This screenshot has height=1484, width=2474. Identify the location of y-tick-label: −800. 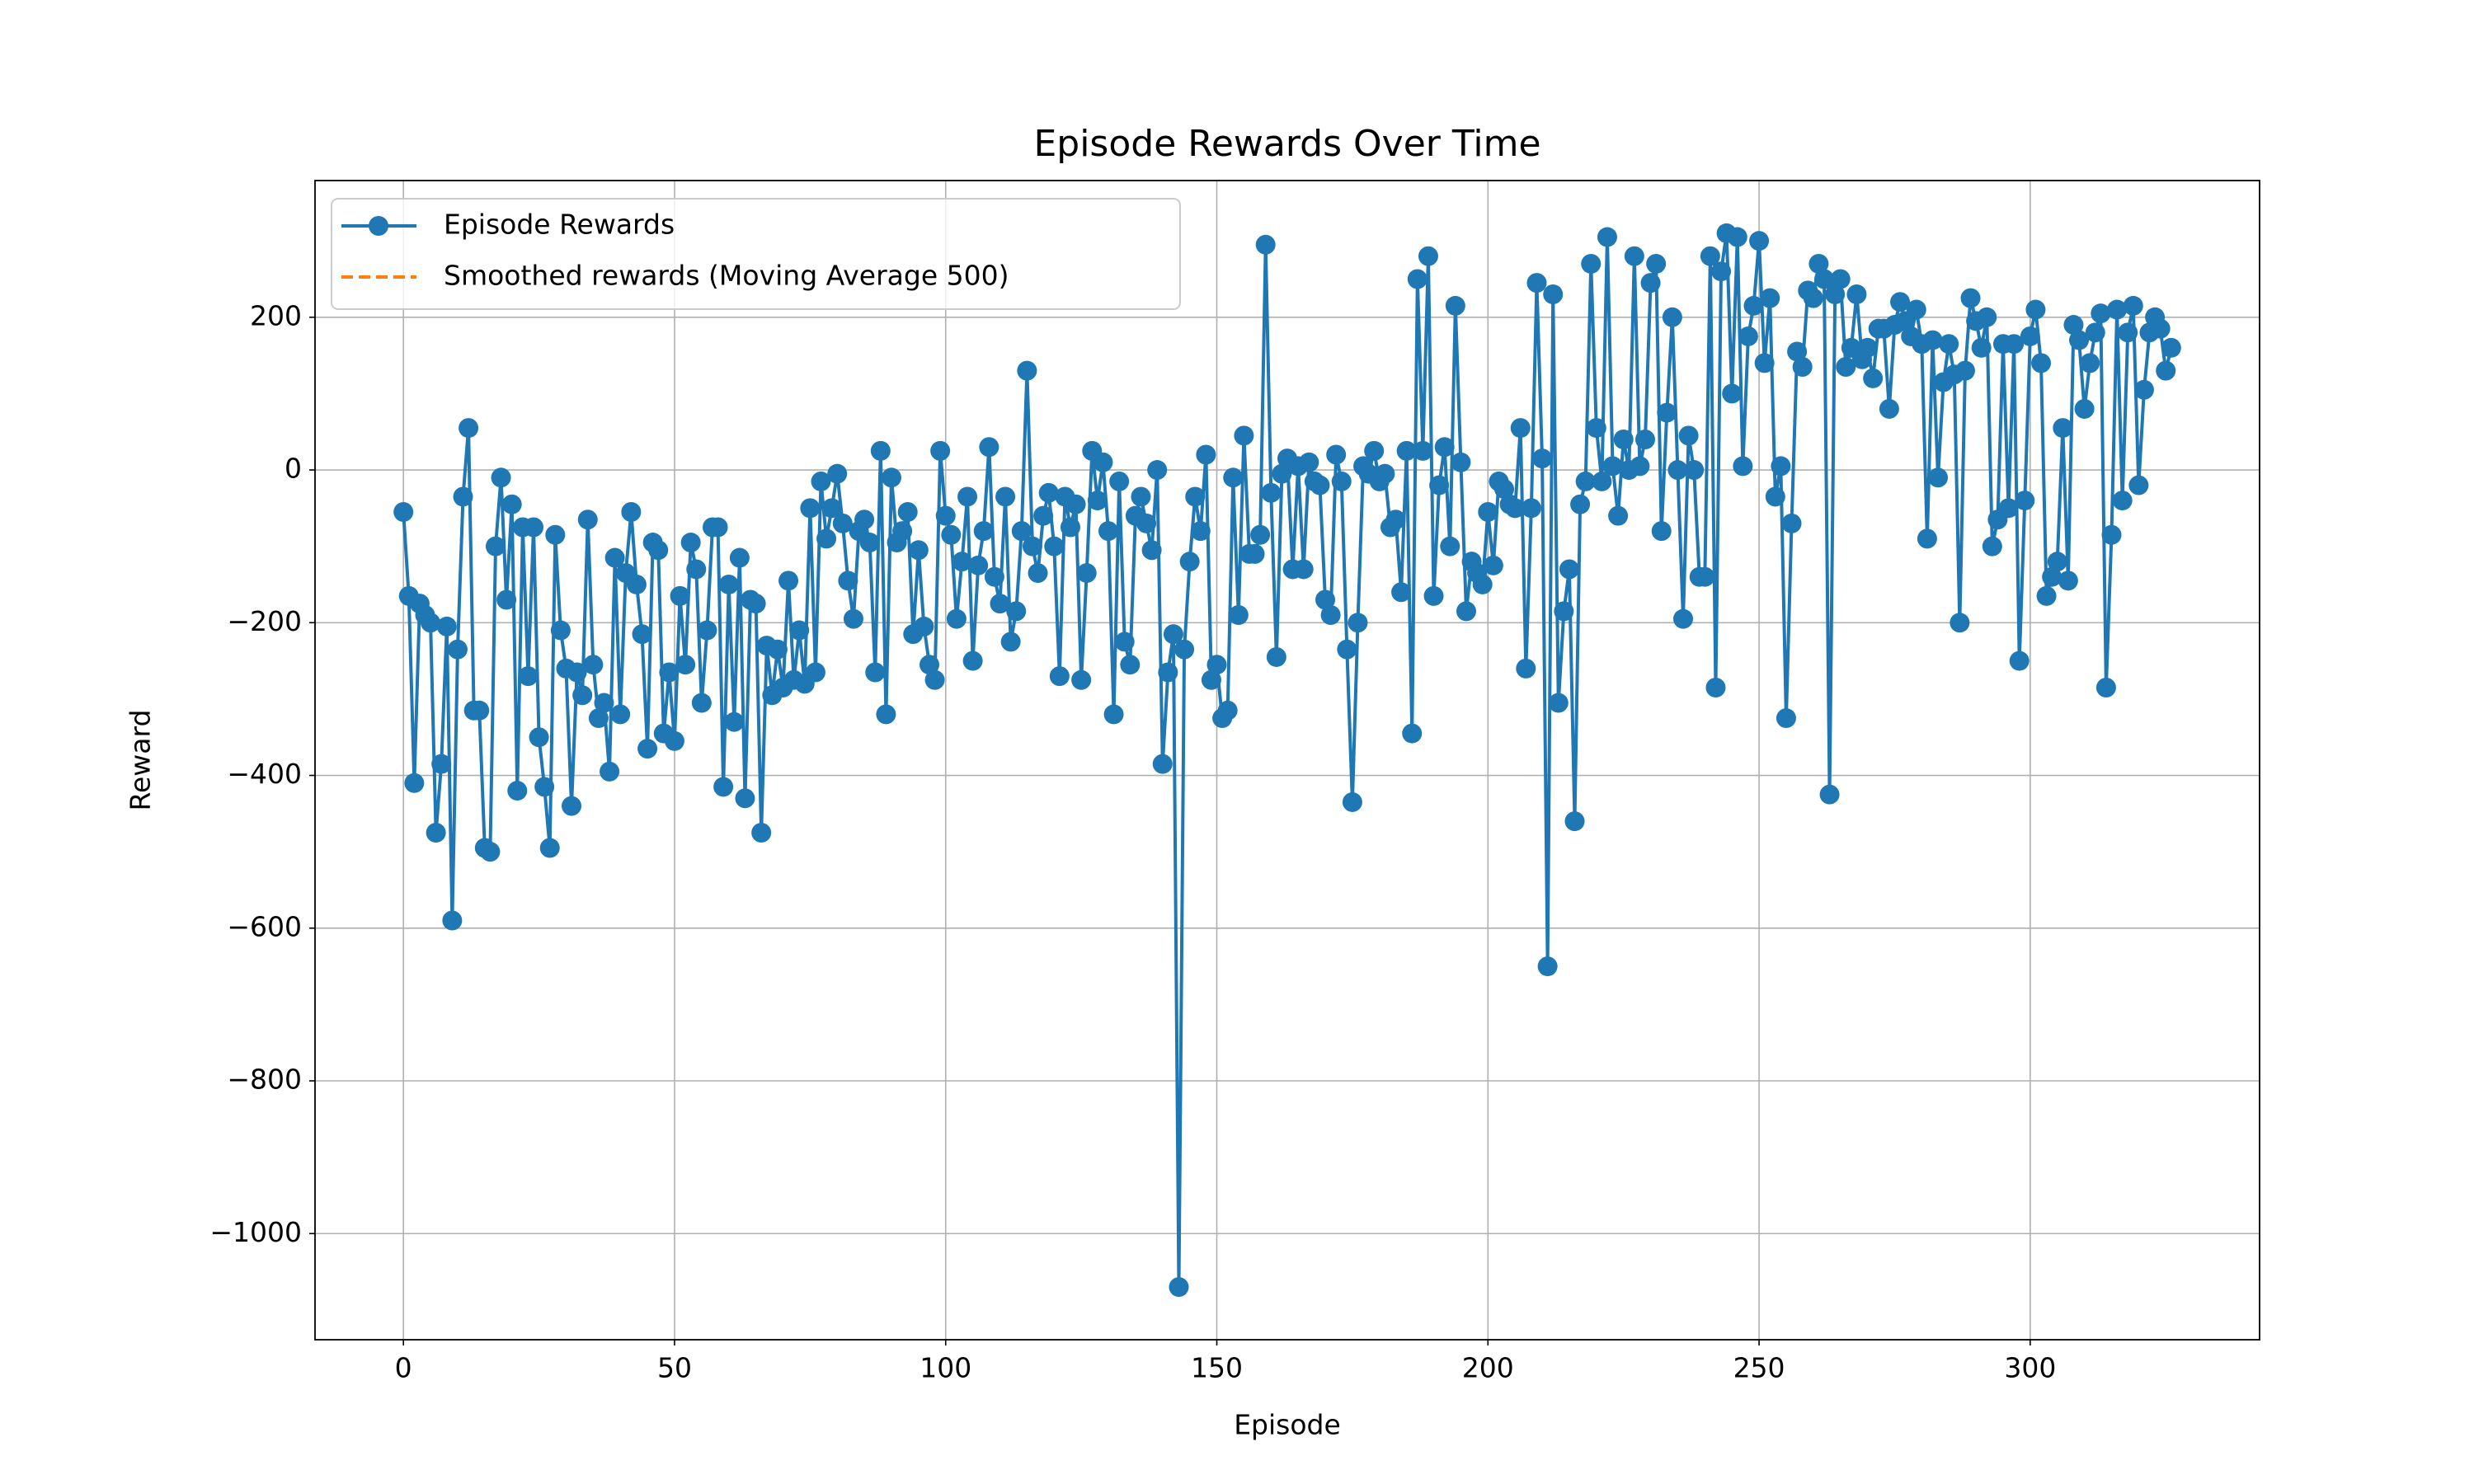
(264, 1080).